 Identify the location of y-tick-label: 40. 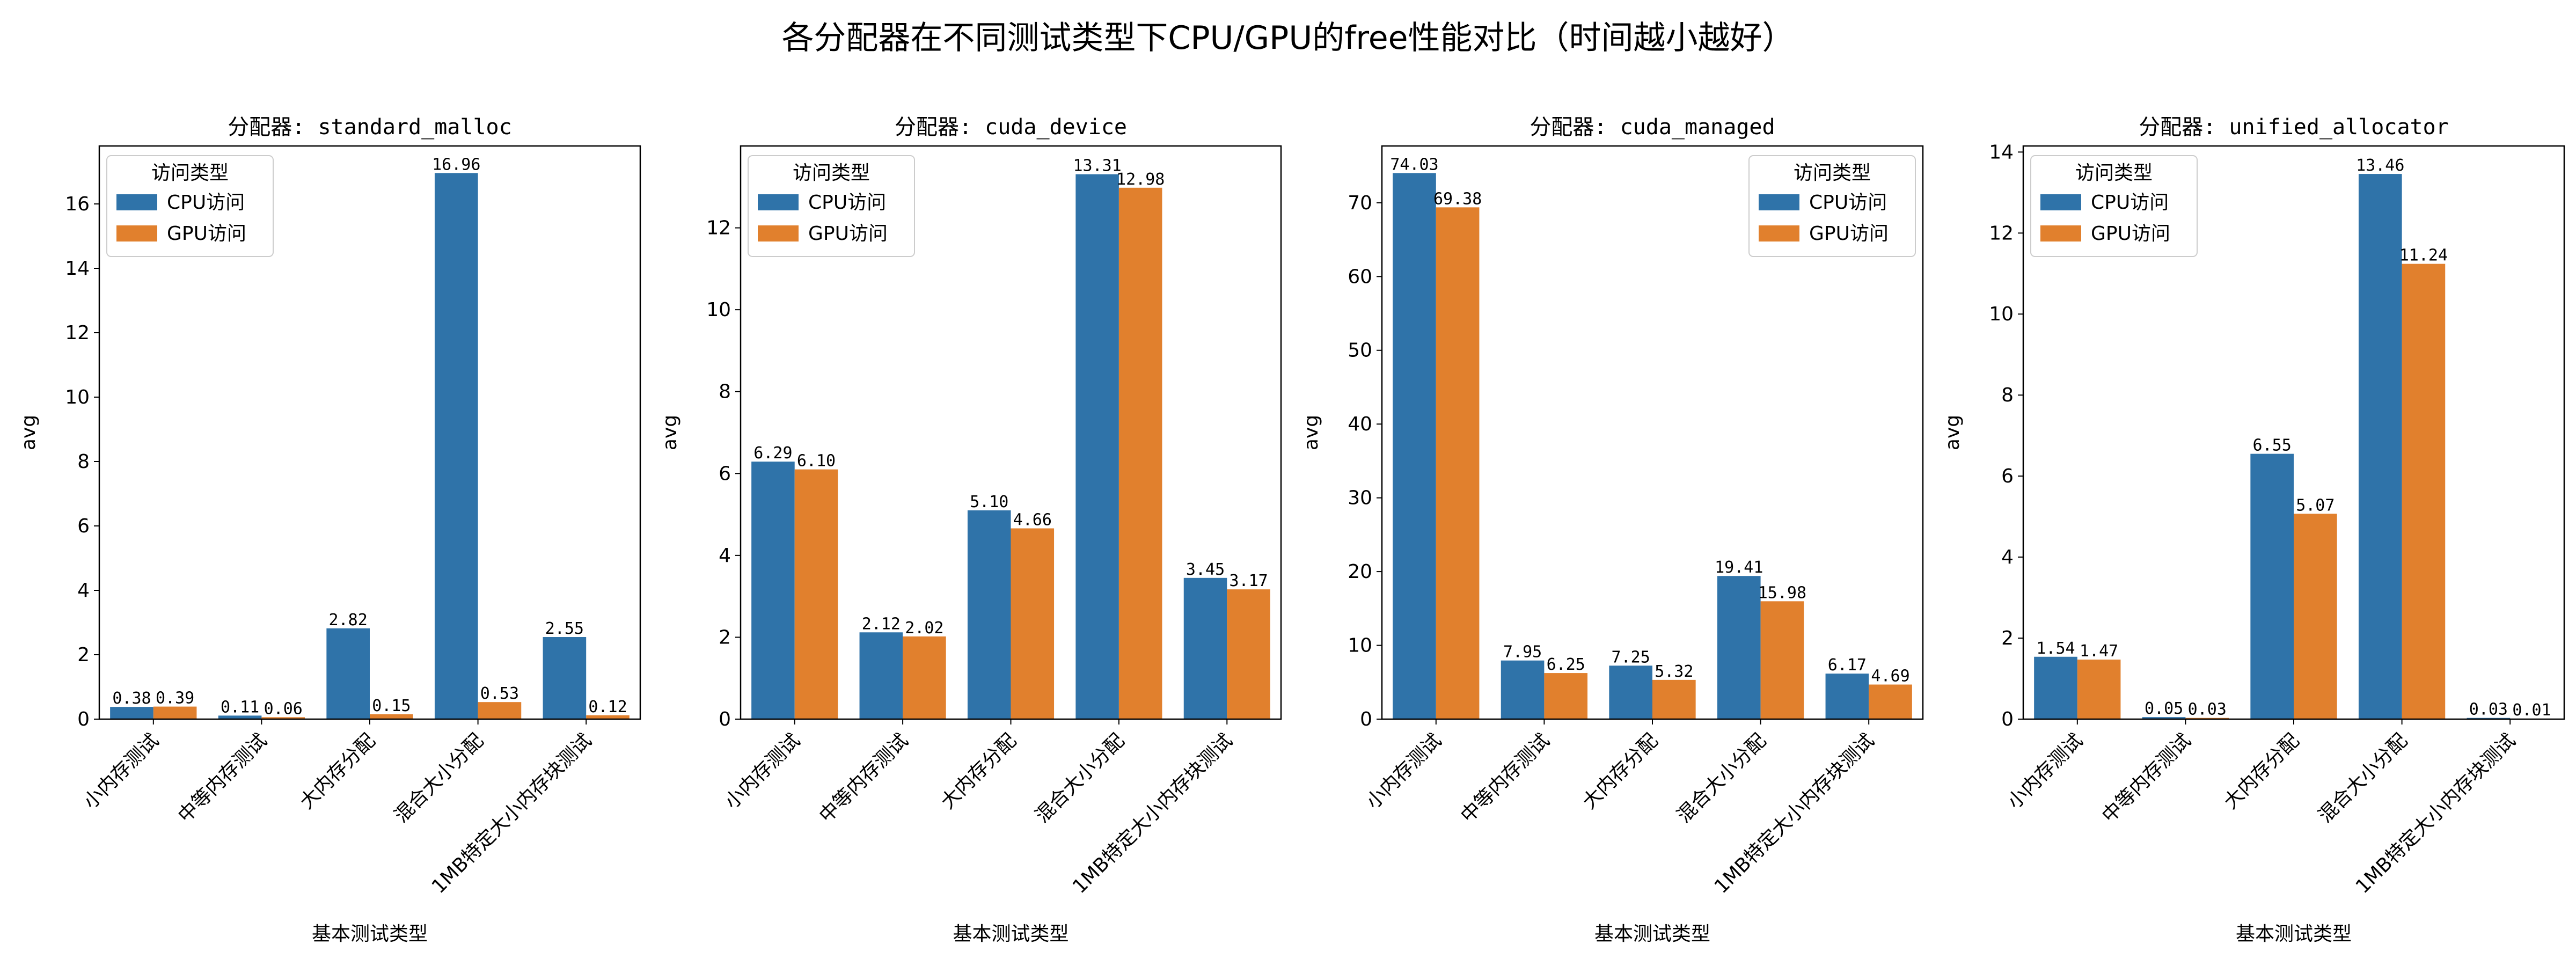
(1360, 424).